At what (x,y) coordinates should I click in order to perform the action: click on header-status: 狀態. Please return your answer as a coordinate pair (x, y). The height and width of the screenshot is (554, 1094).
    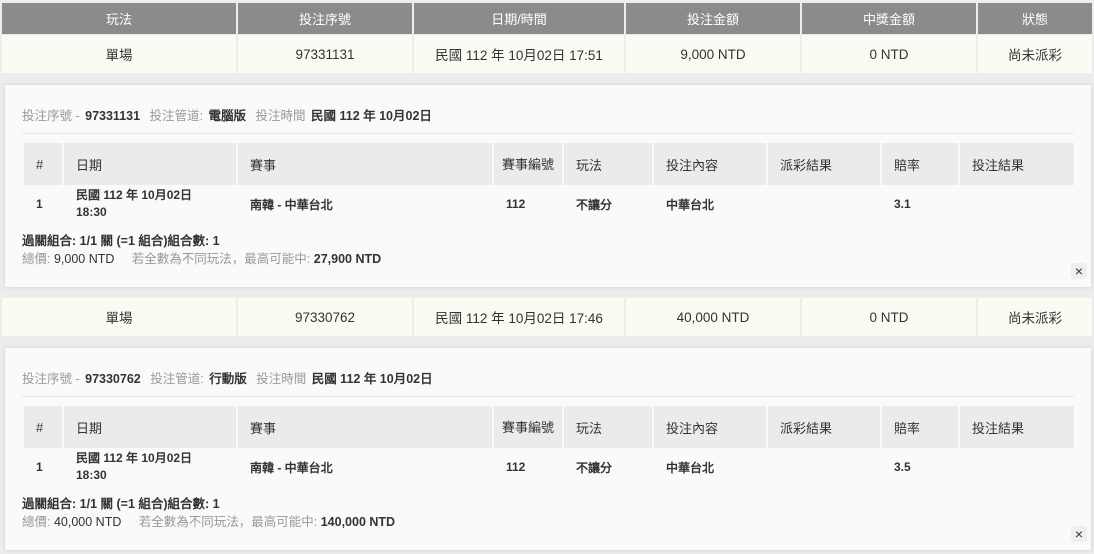
    Looking at the image, I should click on (1035, 18).